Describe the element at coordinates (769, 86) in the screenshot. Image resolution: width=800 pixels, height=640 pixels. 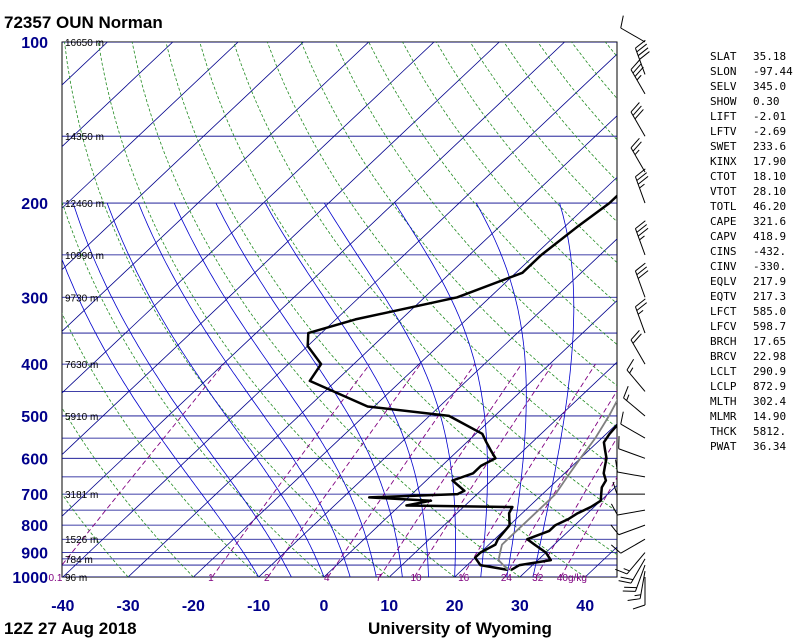
I see `index-value: 345.0` at that location.